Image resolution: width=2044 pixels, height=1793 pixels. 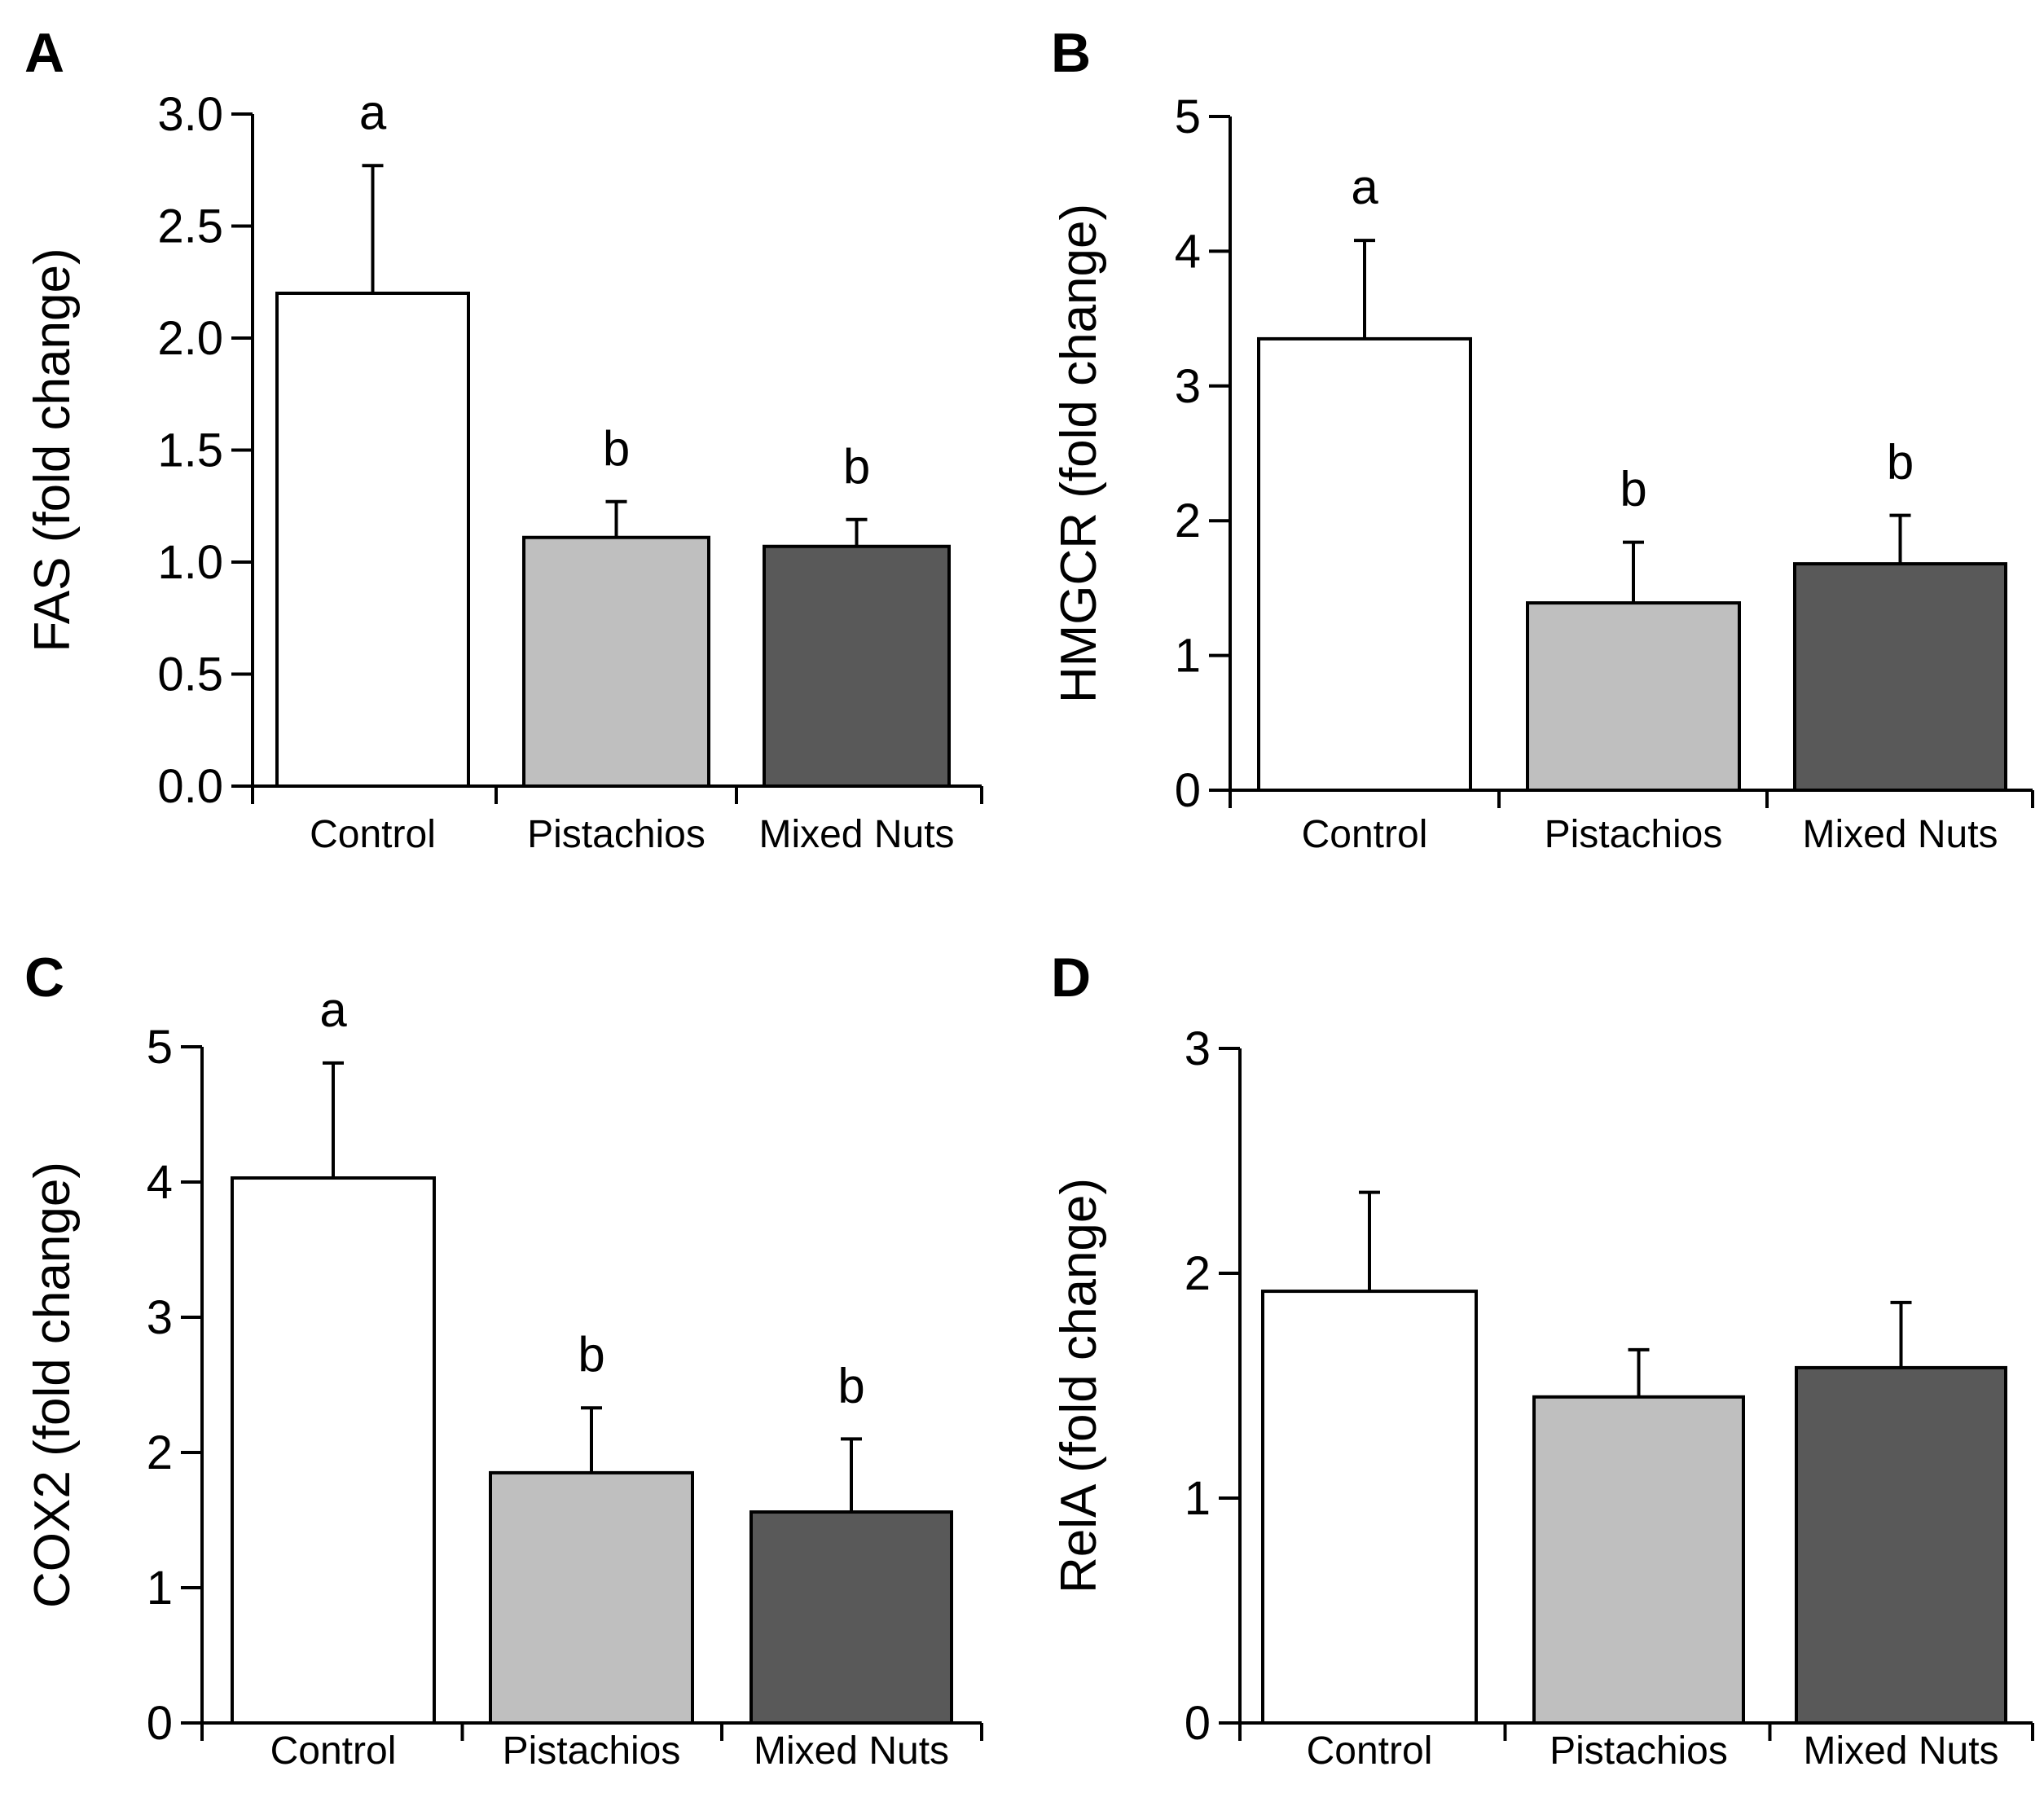 I want to click on panel-d-letter: D, so click(x=1071, y=978).